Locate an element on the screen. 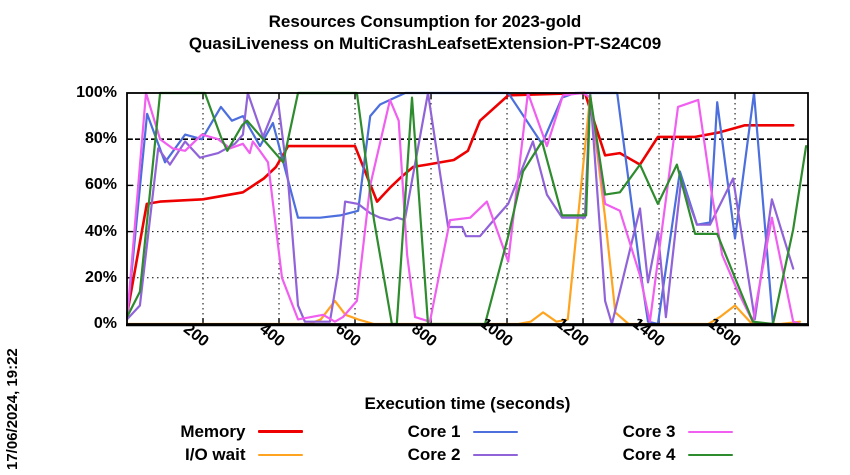  legend-item-core-3: Core 3 is located at coordinates (640, 431).